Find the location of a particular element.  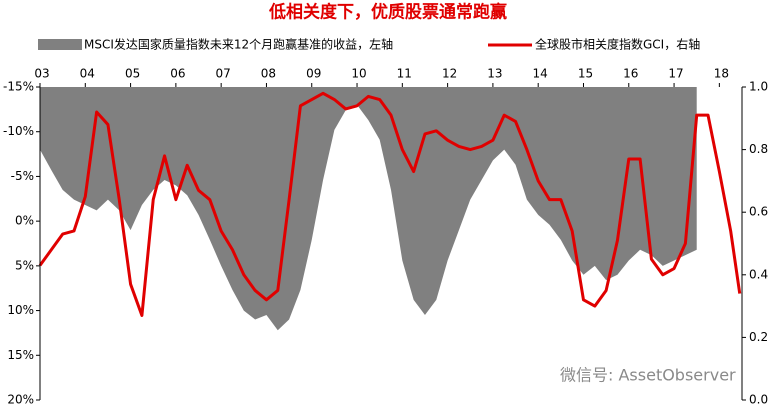

y-tick-label: 20% is located at coordinates (20, 400).